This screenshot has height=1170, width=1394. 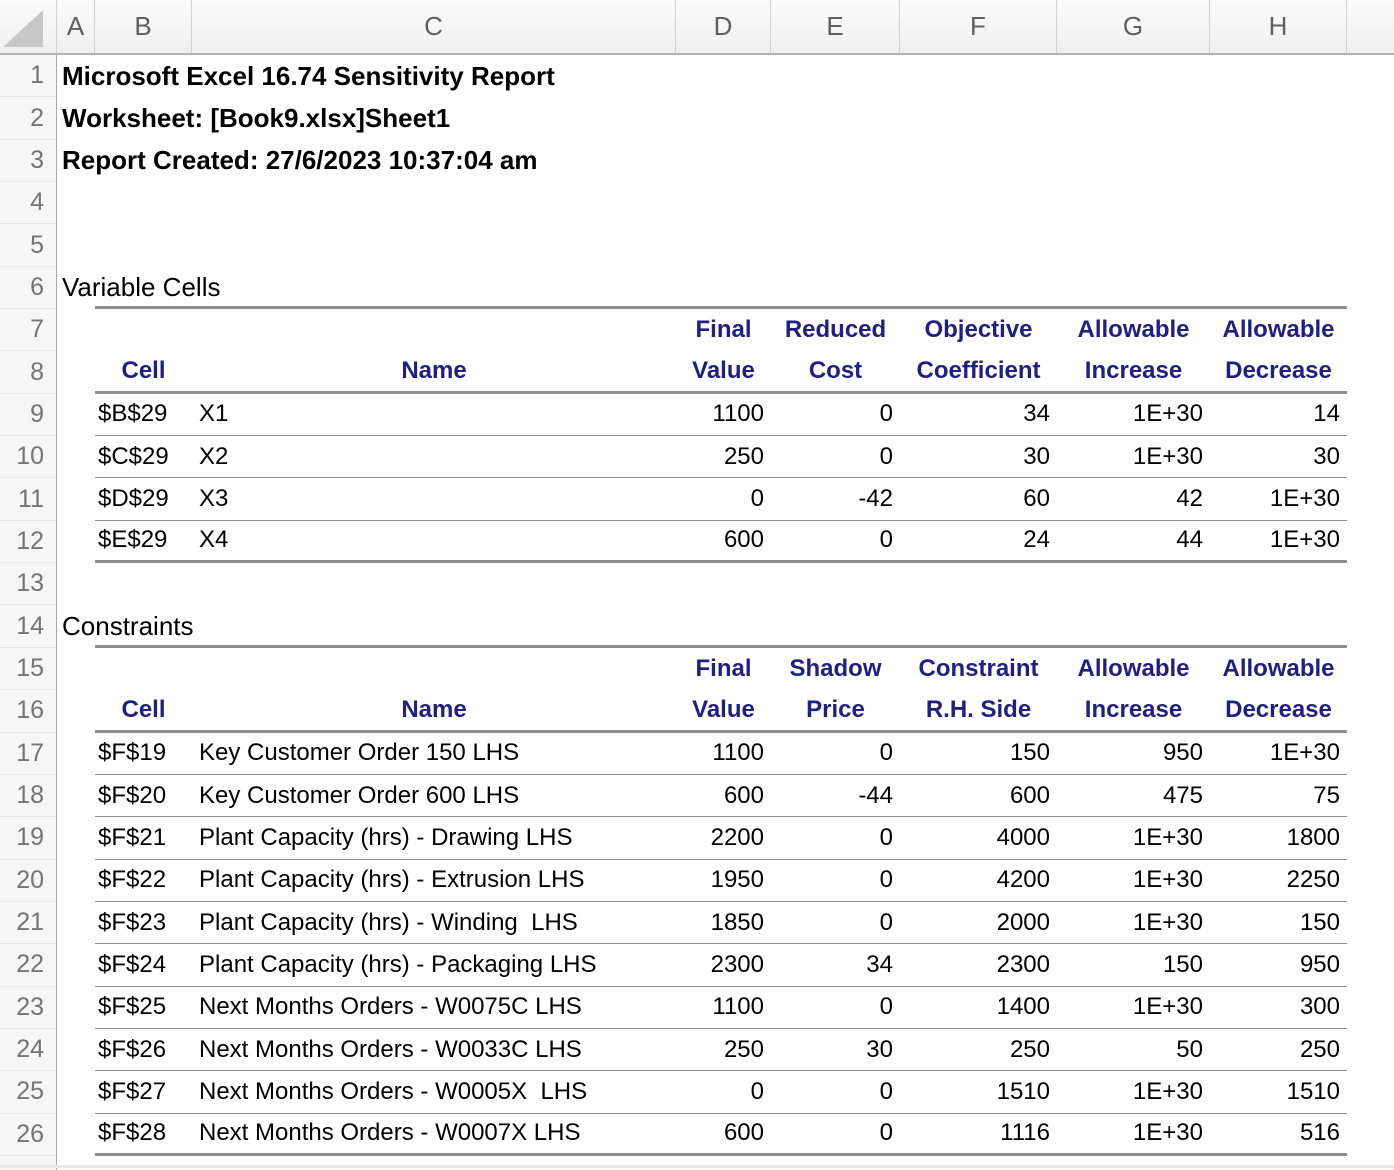 What do you see at coordinates (757, 499) in the screenshot?
I see `final-value: 0` at bounding box center [757, 499].